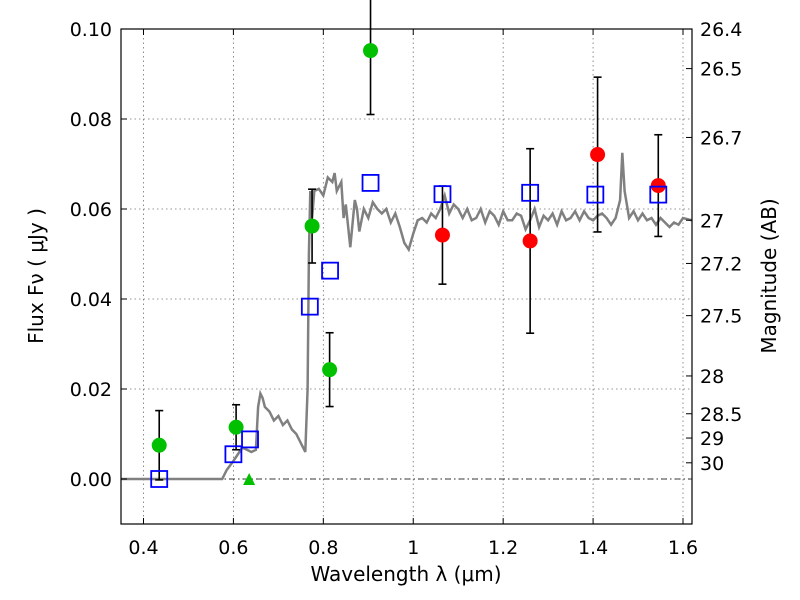 This screenshot has height=600, width=800. Describe the element at coordinates (721, 317) in the screenshot. I see `right-tick-label: 27.5` at that location.